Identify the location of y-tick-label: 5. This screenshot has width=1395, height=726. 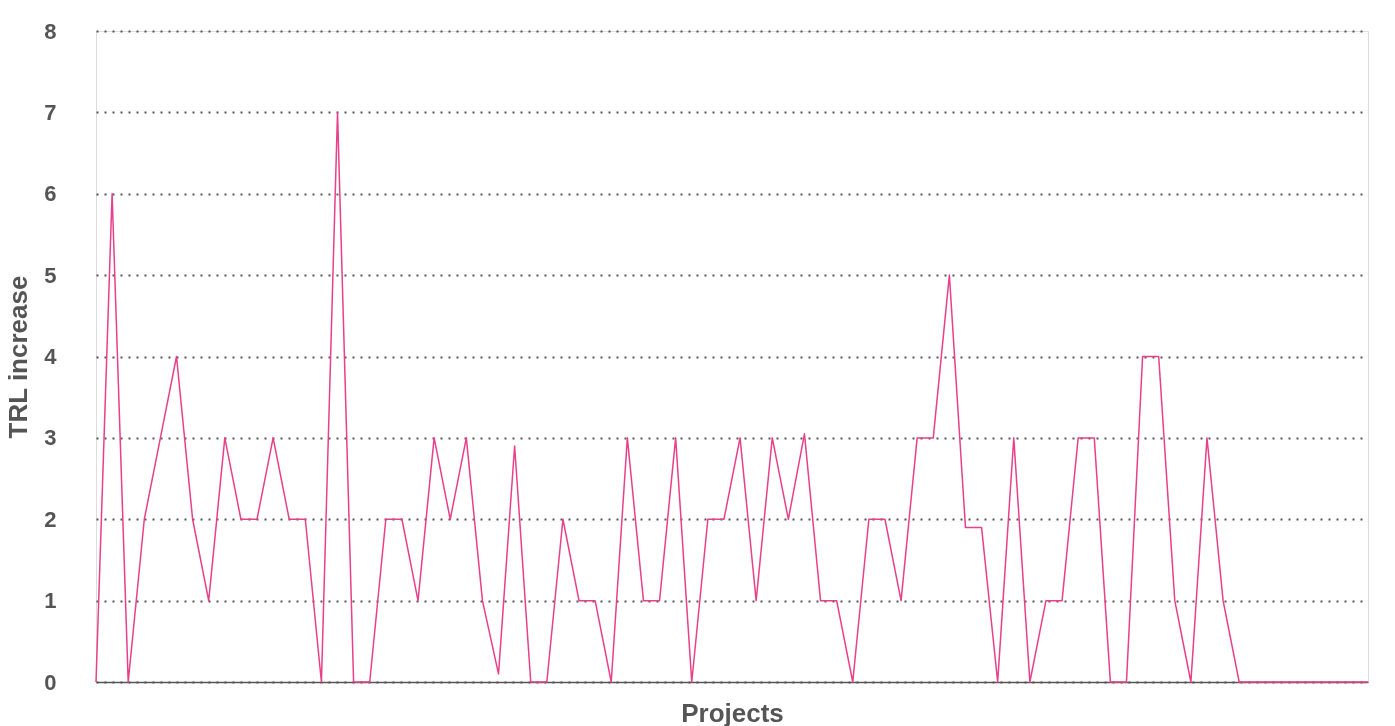
(50, 275).